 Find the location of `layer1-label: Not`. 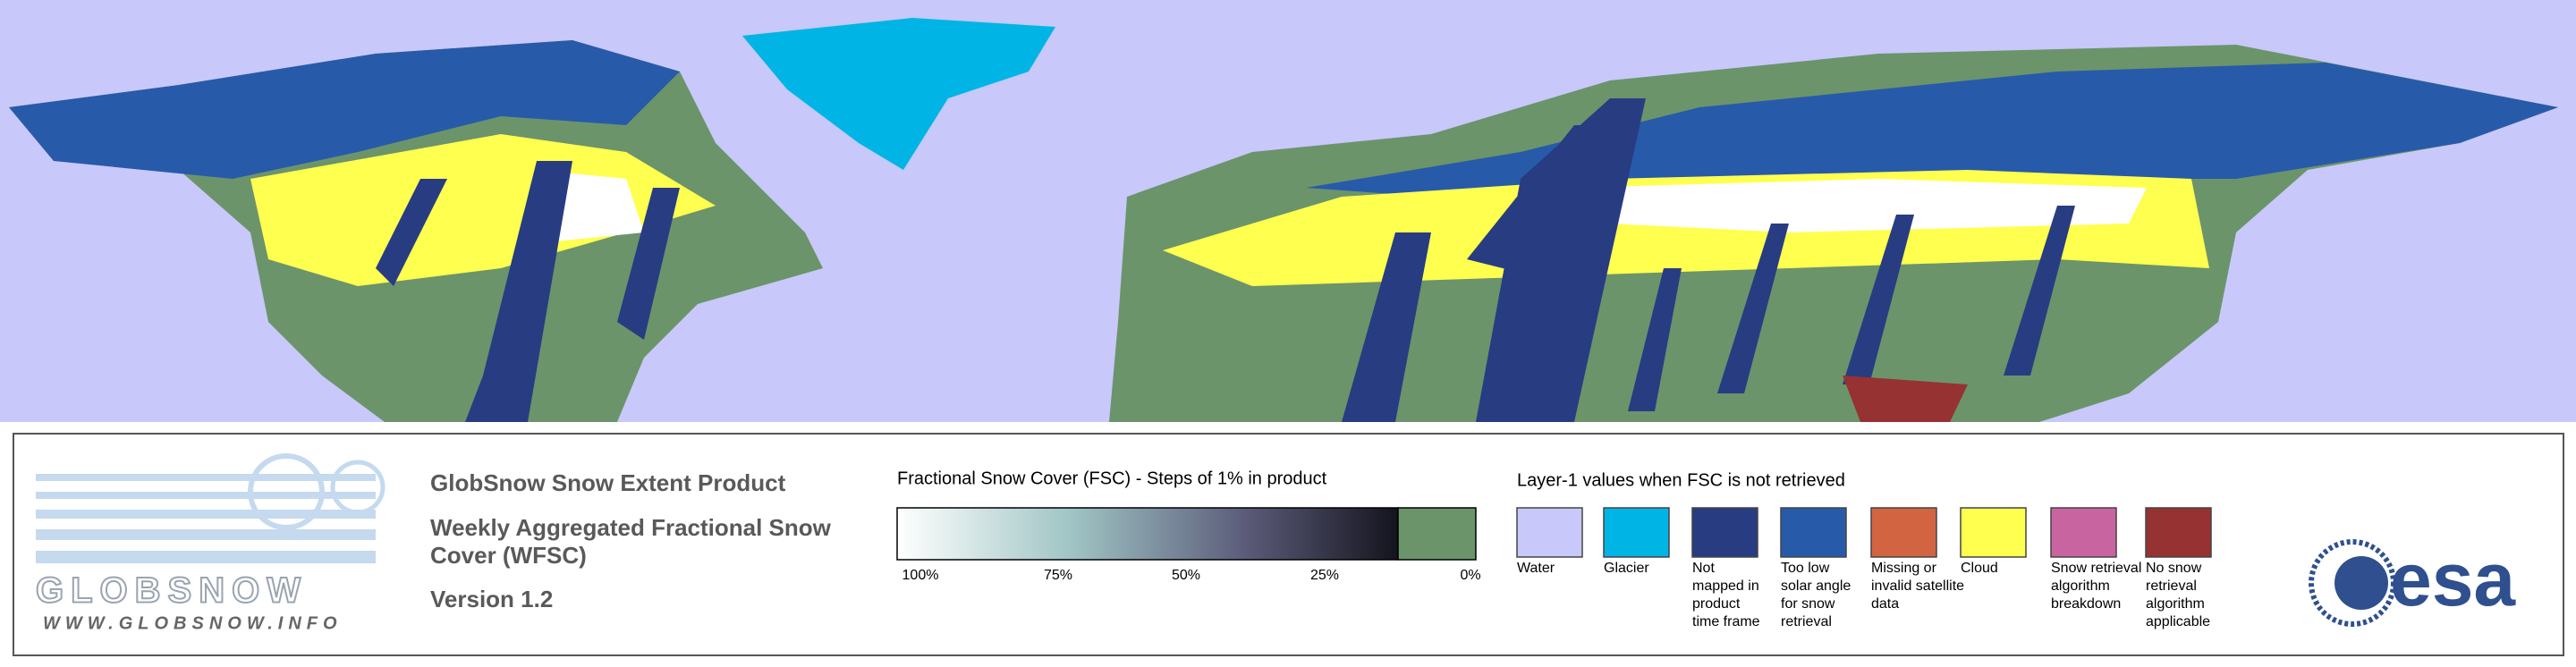

layer1-label: Not is located at coordinates (1703, 568).